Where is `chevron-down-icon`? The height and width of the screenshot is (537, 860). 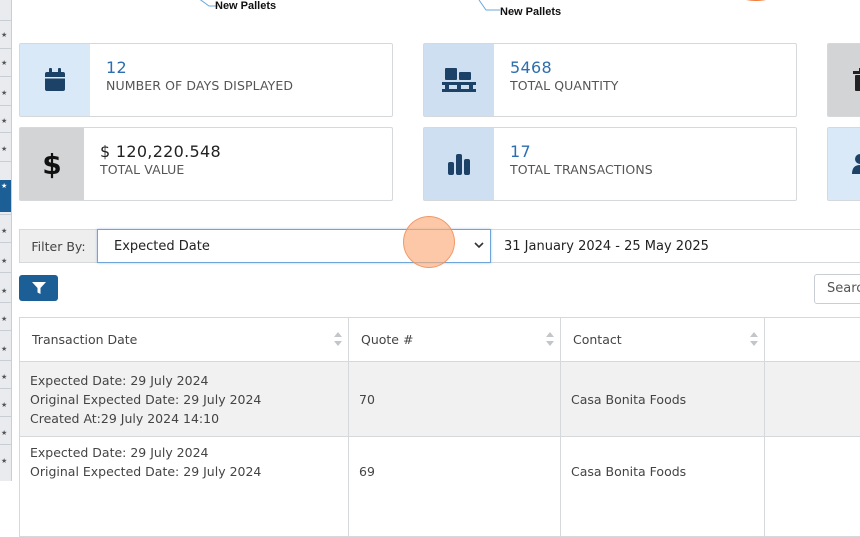 chevron-down-icon is located at coordinates (479, 245).